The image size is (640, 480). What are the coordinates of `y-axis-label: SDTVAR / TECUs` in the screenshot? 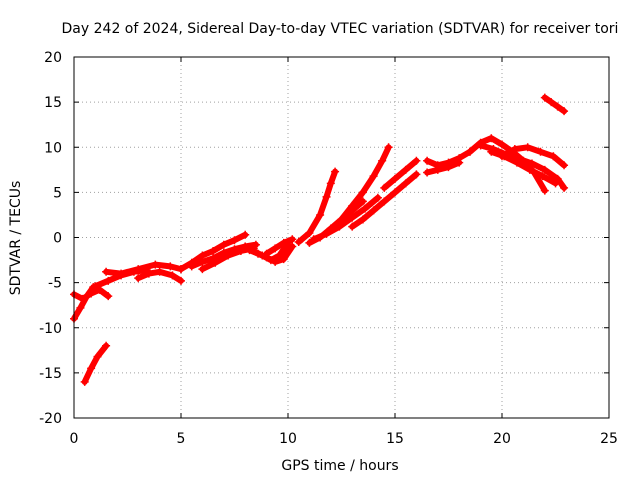 It's located at (16, 238).